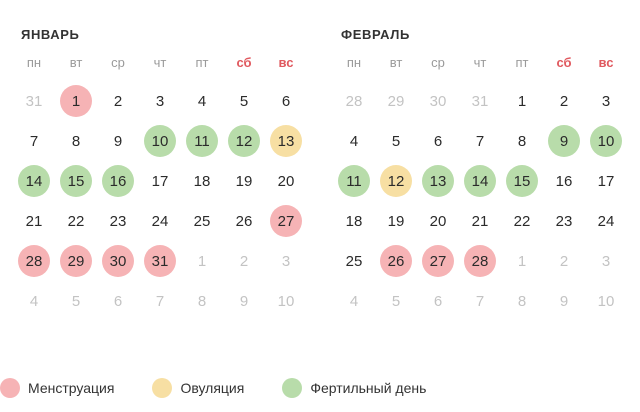 Image resolution: width=640 pixels, height=412 pixels. I want to click on day-cell: 26, so click(244, 221).